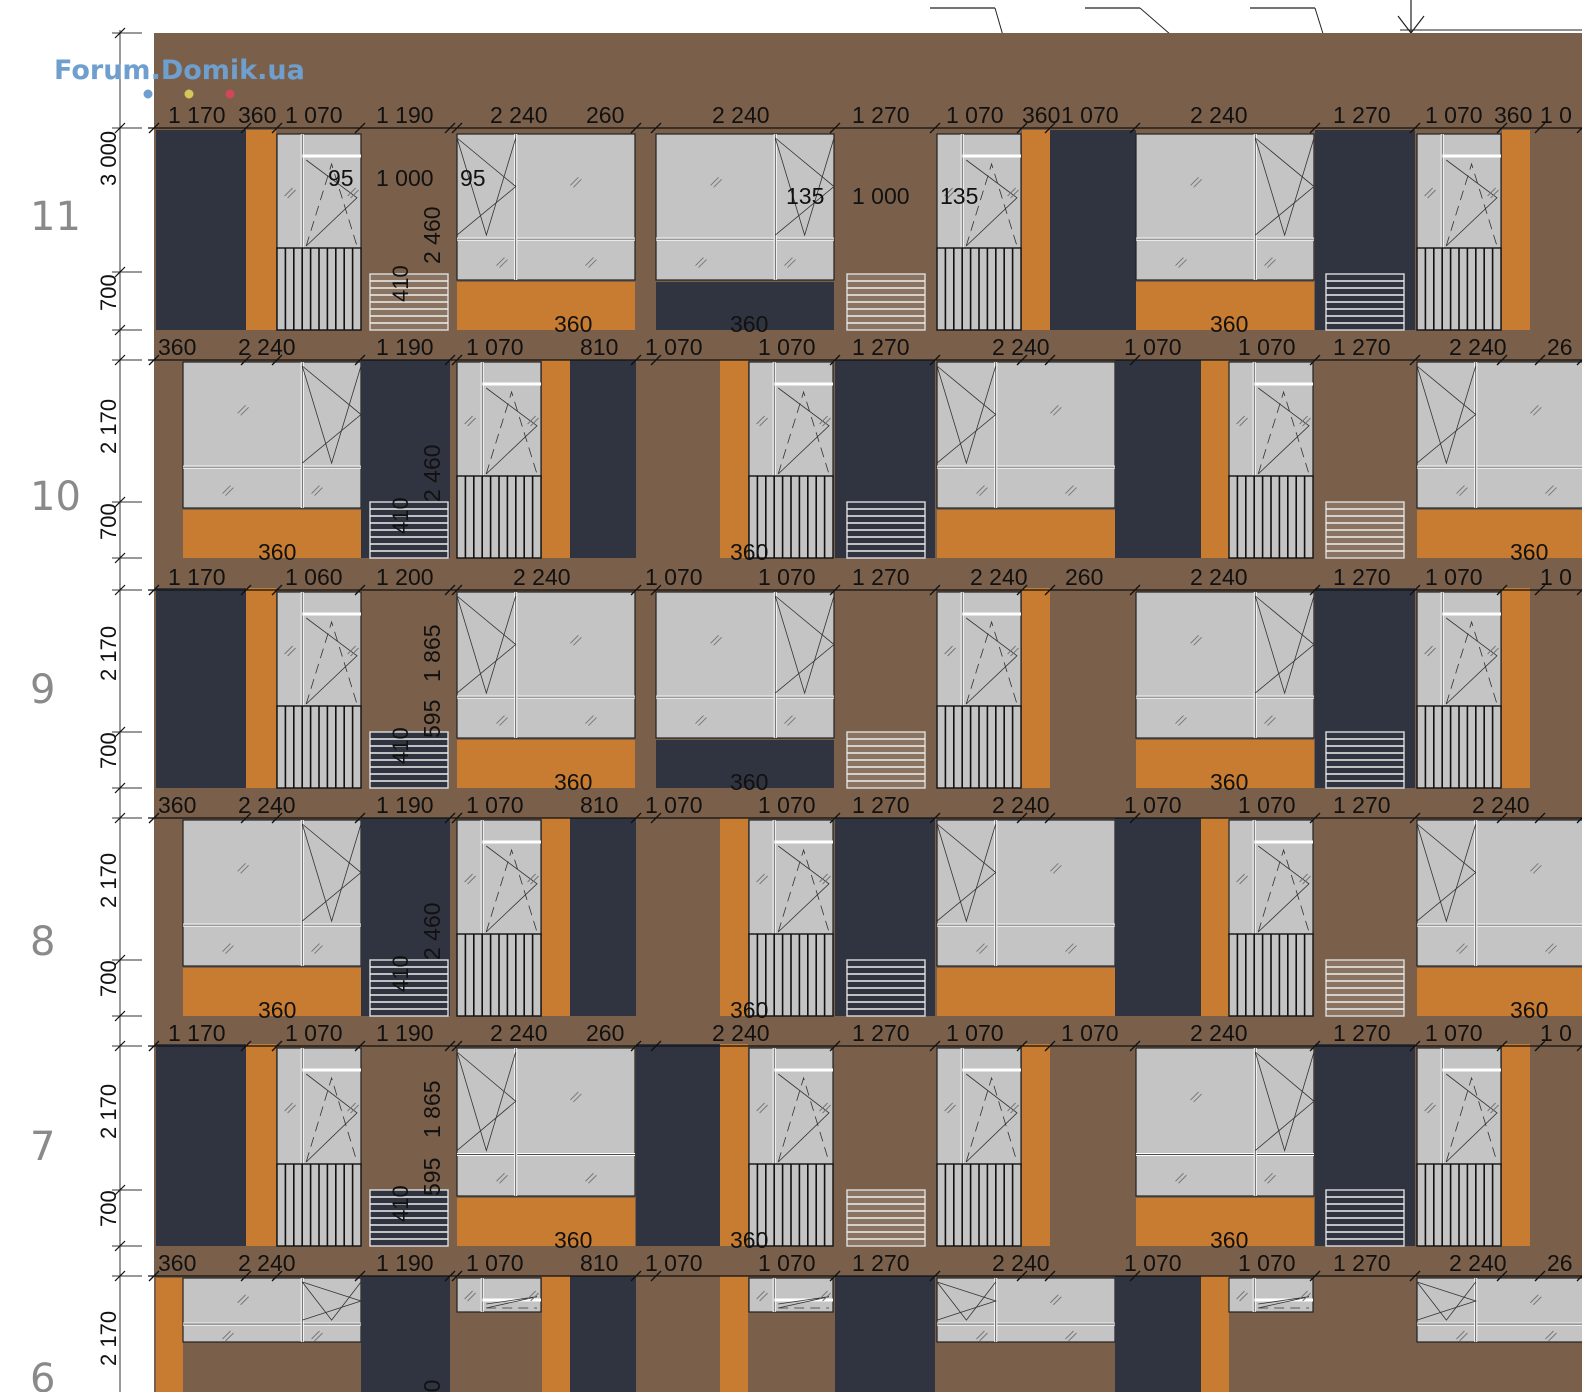  I want to click on door-tilt, so click(1283, 432).